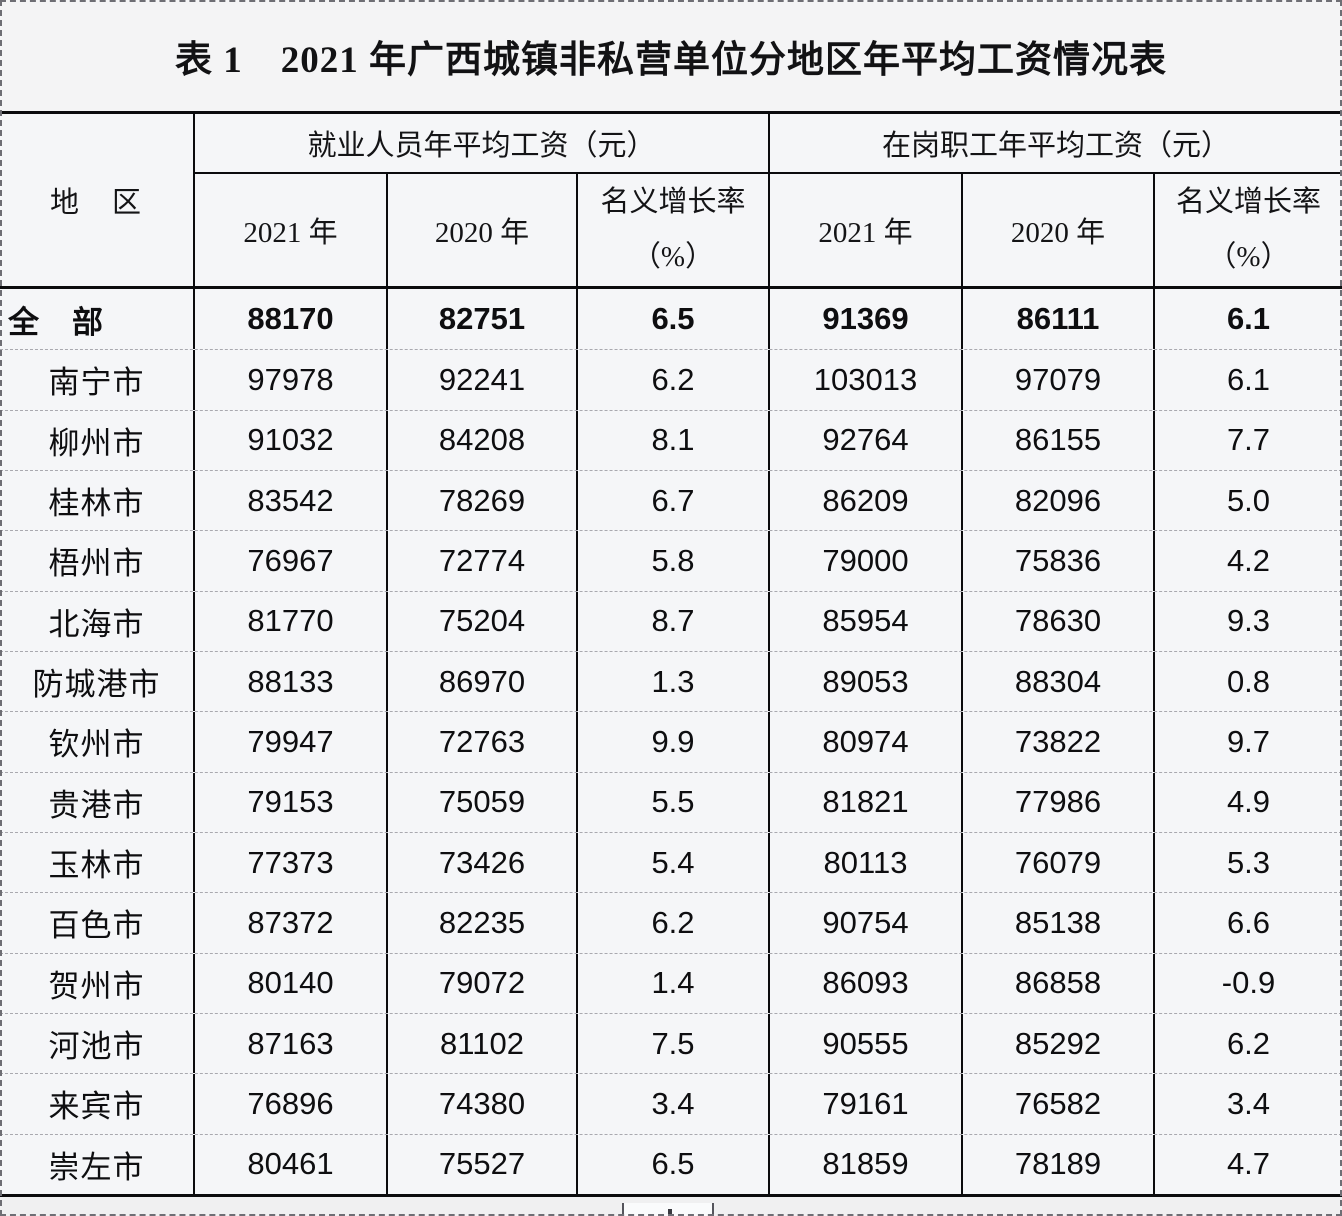 Image resolution: width=1342 pixels, height=1216 pixels. Describe the element at coordinates (866, 681) in the screenshot. I see `cell-onpost-2021: 89053` at that location.